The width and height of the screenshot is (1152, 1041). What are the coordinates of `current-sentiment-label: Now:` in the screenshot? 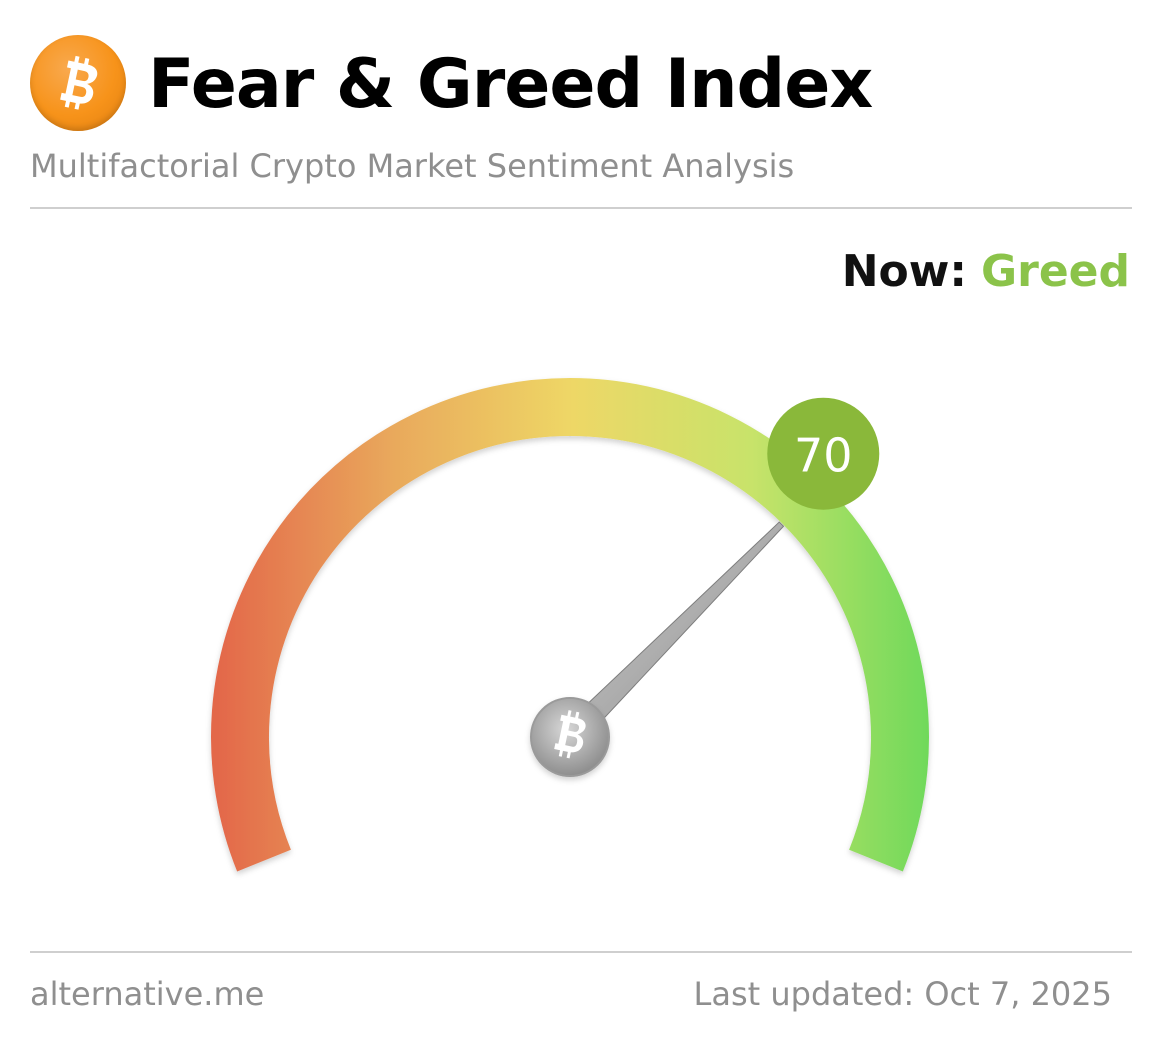 It's located at (904, 271).